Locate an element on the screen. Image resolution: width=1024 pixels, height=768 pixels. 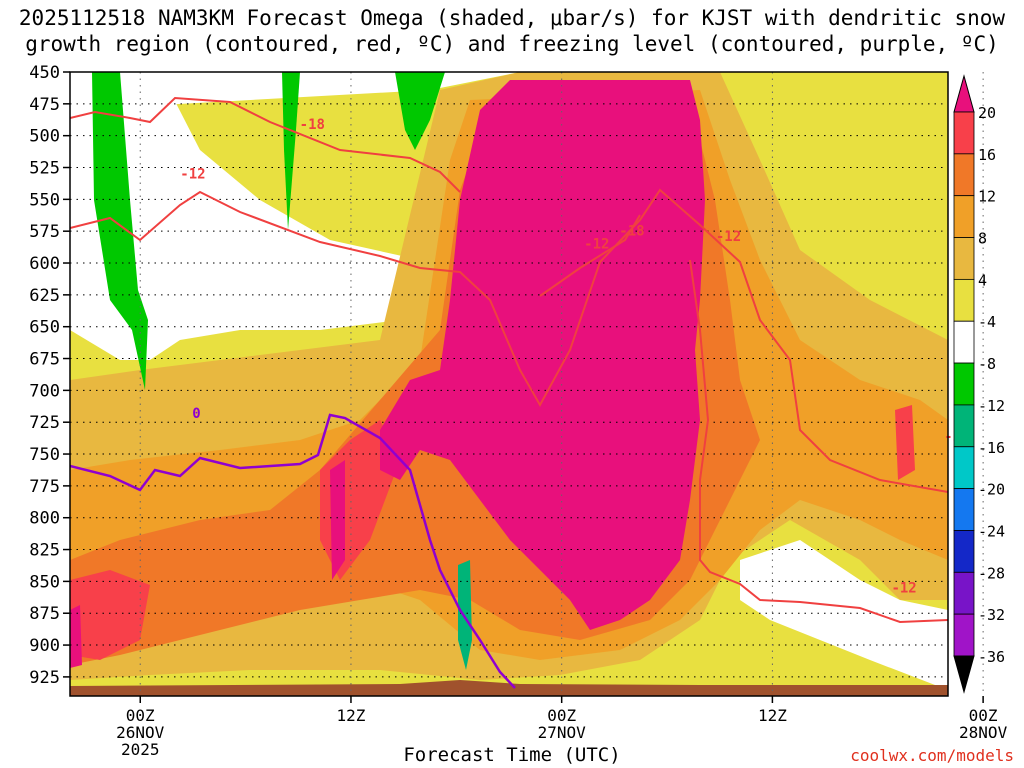
colorbar-label: -8 is located at coordinates (987, 364).